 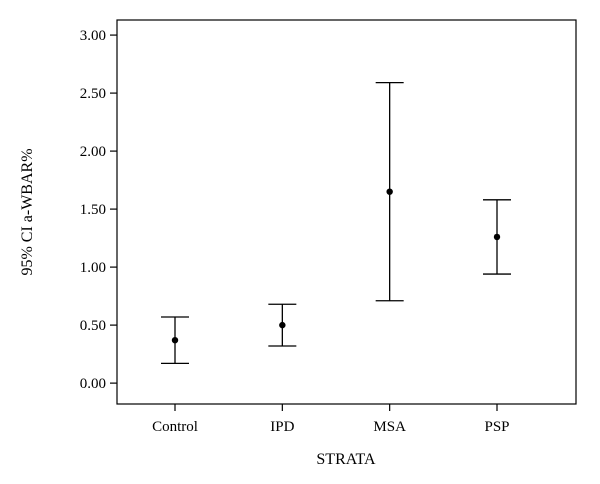 What do you see at coordinates (27, 211) in the screenshot?
I see `y-axis-title: 95% CI a-WBAR%` at bounding box center [27, 211].